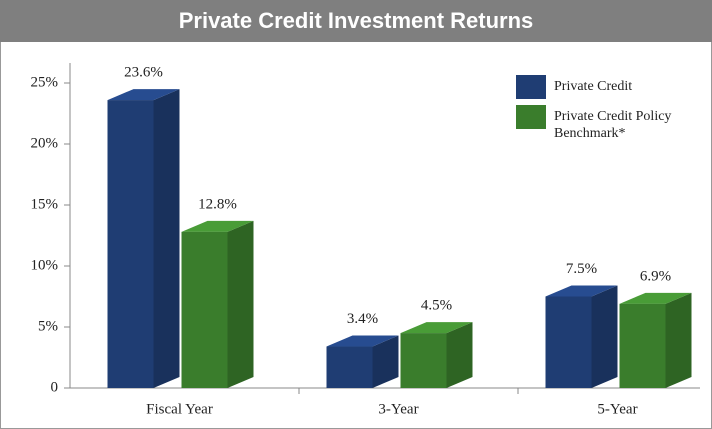  I want to click on x-tick-label: 5-Year, so click(617, 409).